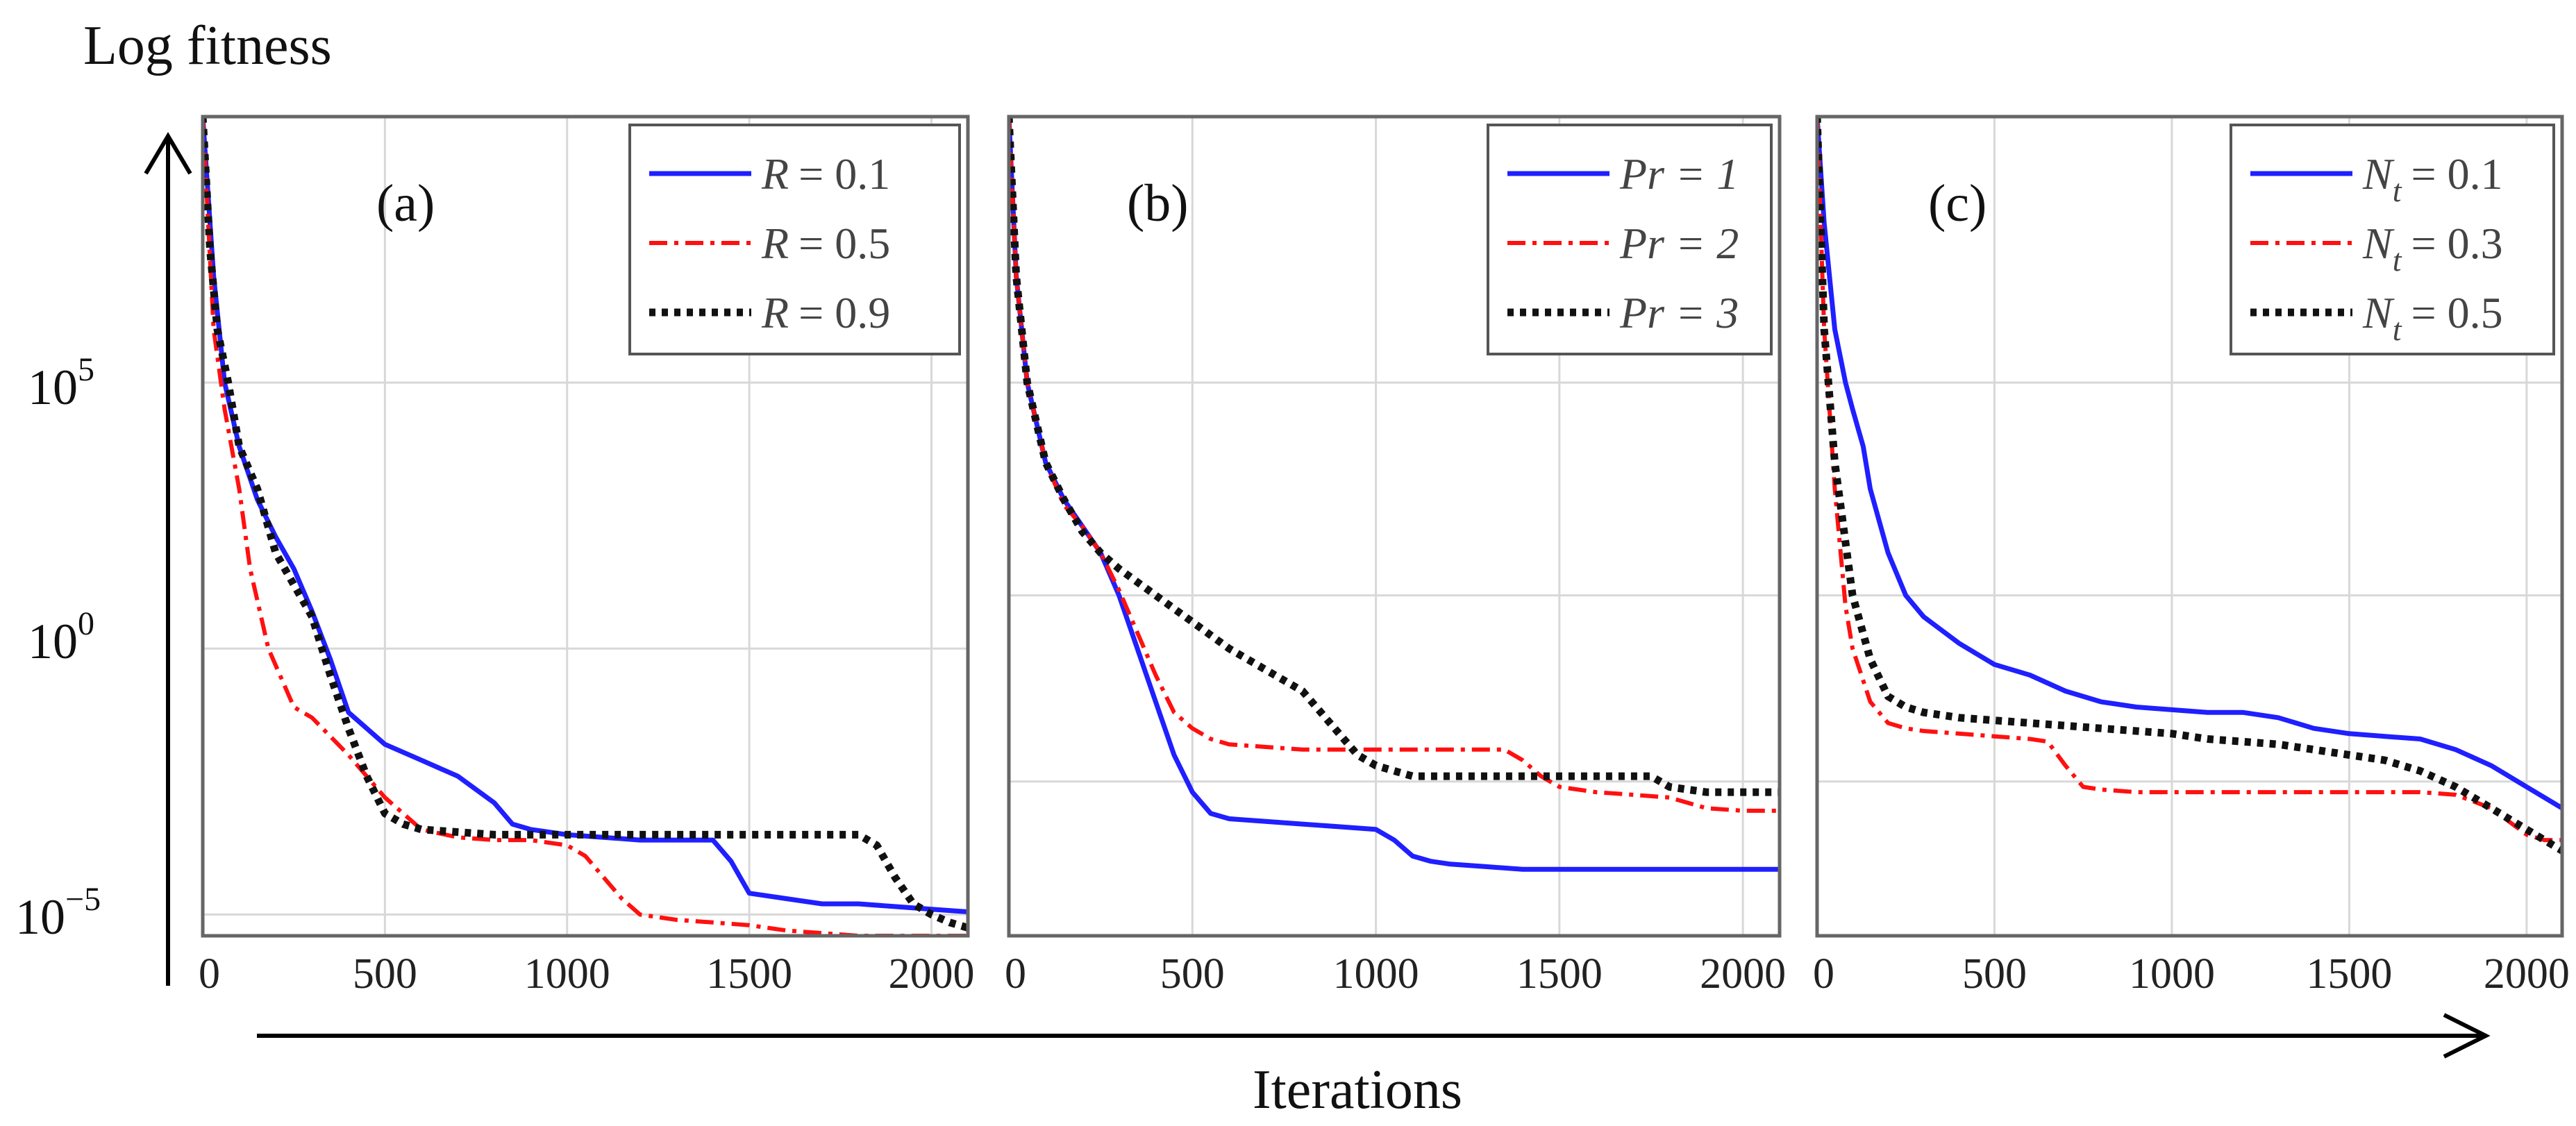 Image resolution: width=2576 pixels, height=1126 pixels. What do you see at coordinates (168, 559) in the screenshot?
I see `y-axis-arrow` at bounding box center [168, 559].